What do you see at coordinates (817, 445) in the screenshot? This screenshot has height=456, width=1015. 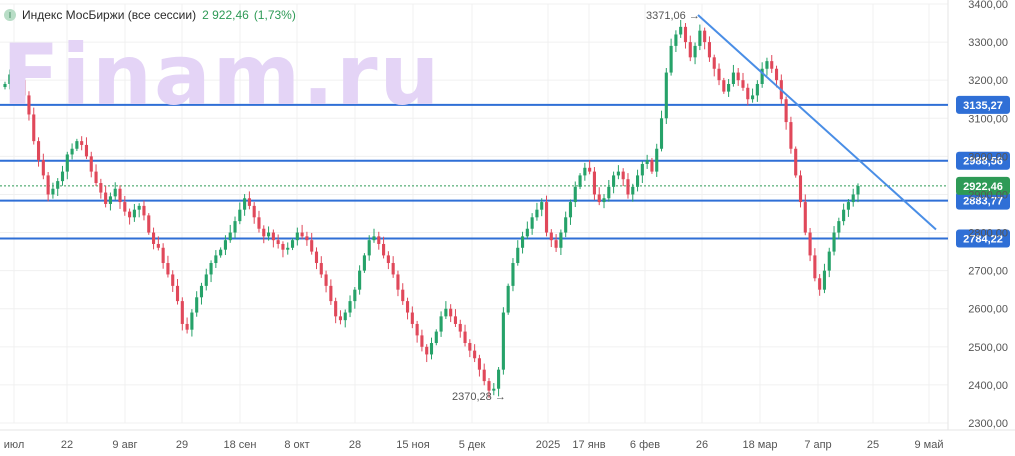 I see `x-tick-label: 7 апр` at bounding box center [817, 445].